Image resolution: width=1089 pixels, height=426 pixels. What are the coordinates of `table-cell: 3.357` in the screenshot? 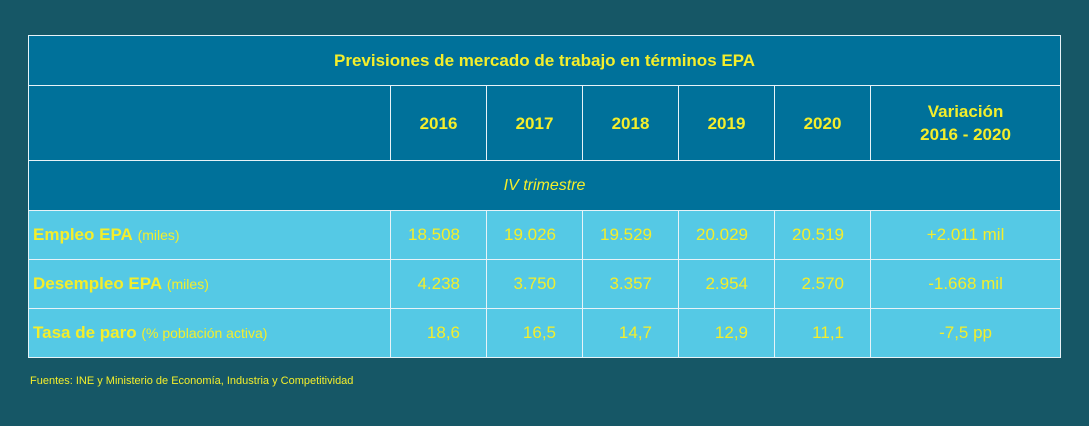 It's located at (630, 284).